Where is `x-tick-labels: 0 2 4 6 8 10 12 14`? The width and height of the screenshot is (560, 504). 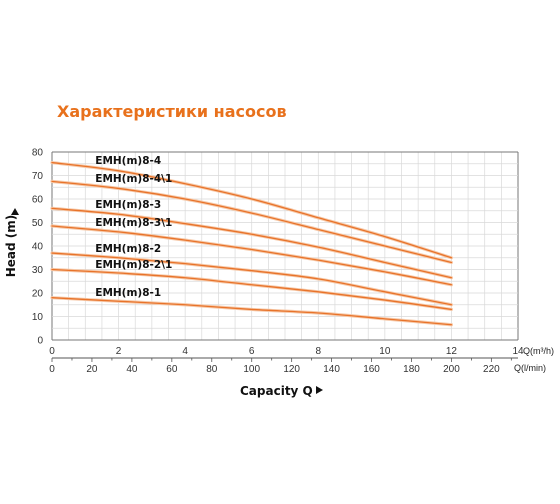
x-tick-labels: 0 2 4 6 8 10 12 14 is located at coordinates (286, 351).